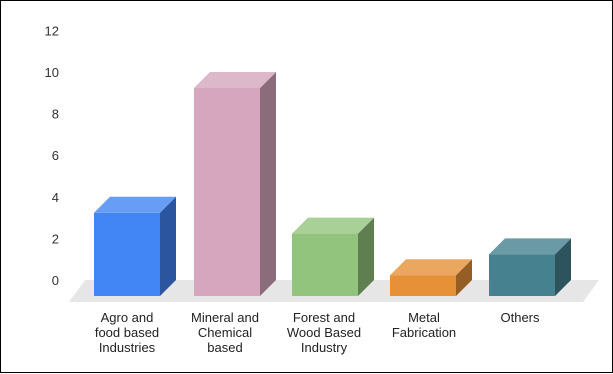  What do you see at coordinates (324, 332) in the screenshot?
I see `x-category-label: Forest and Wood Based Industry` at bounding box center [324, 332].